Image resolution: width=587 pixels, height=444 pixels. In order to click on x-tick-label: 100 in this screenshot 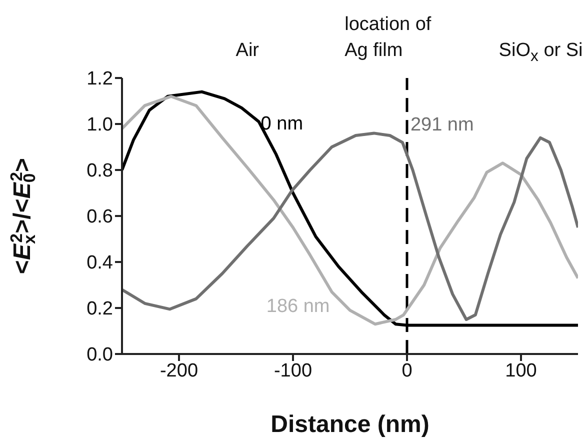, I will do `click(521, 371)`.